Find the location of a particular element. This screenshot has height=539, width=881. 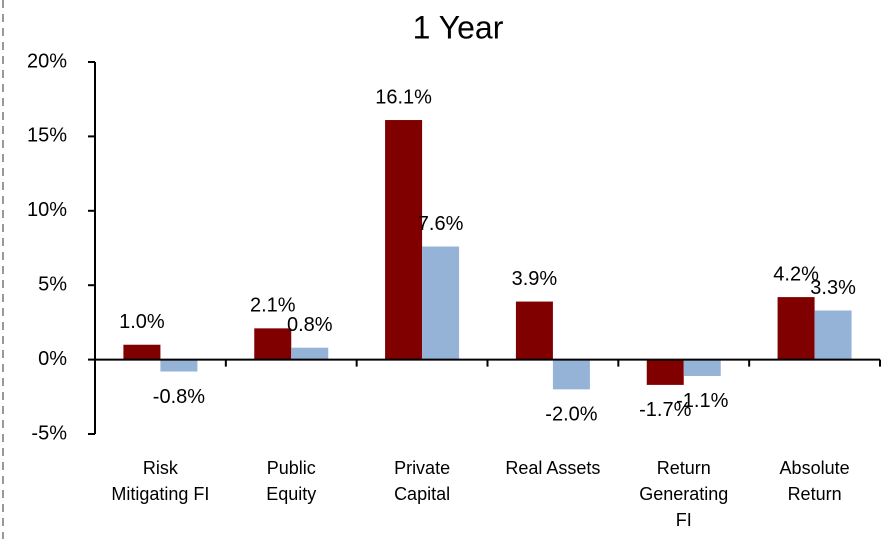

data-label: 4.2% is located at coordinates (796, 274).